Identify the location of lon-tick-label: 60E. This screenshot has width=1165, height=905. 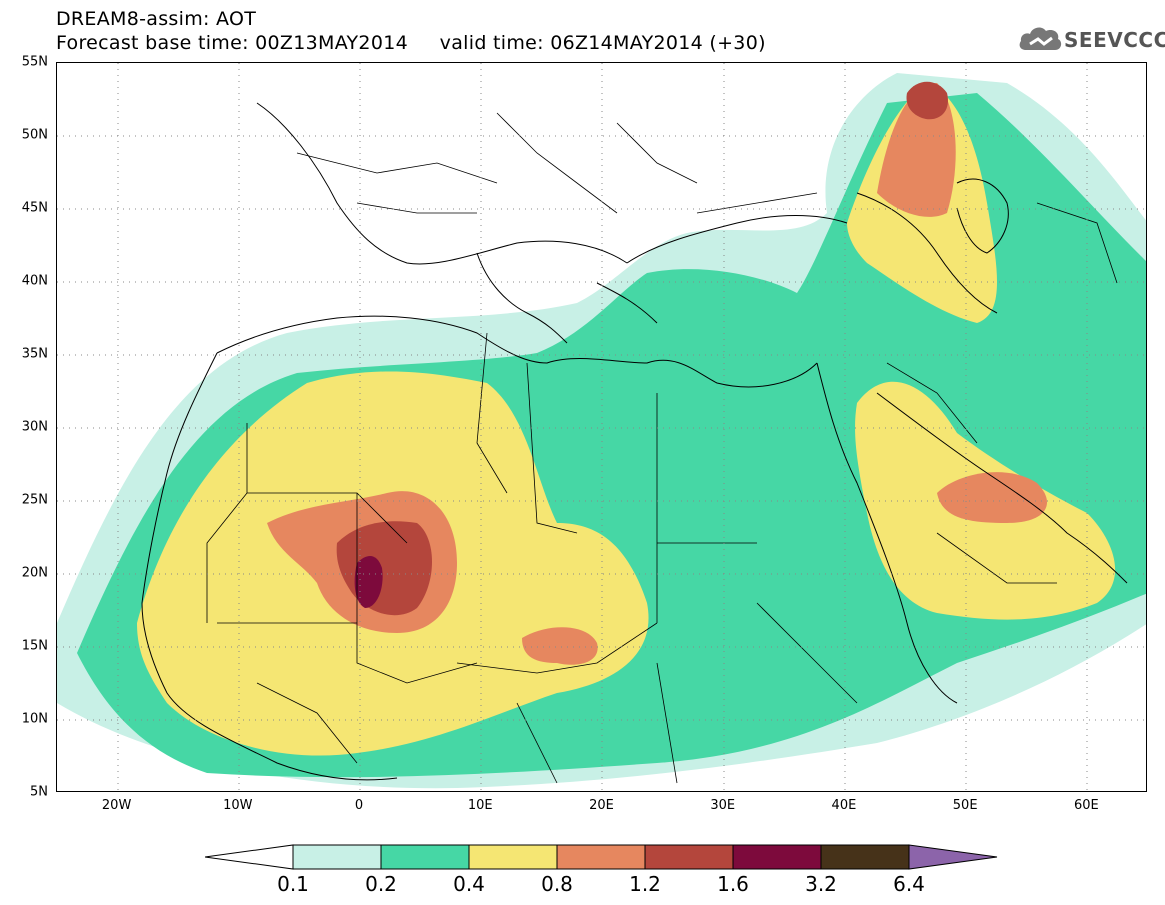
(1086, 805).